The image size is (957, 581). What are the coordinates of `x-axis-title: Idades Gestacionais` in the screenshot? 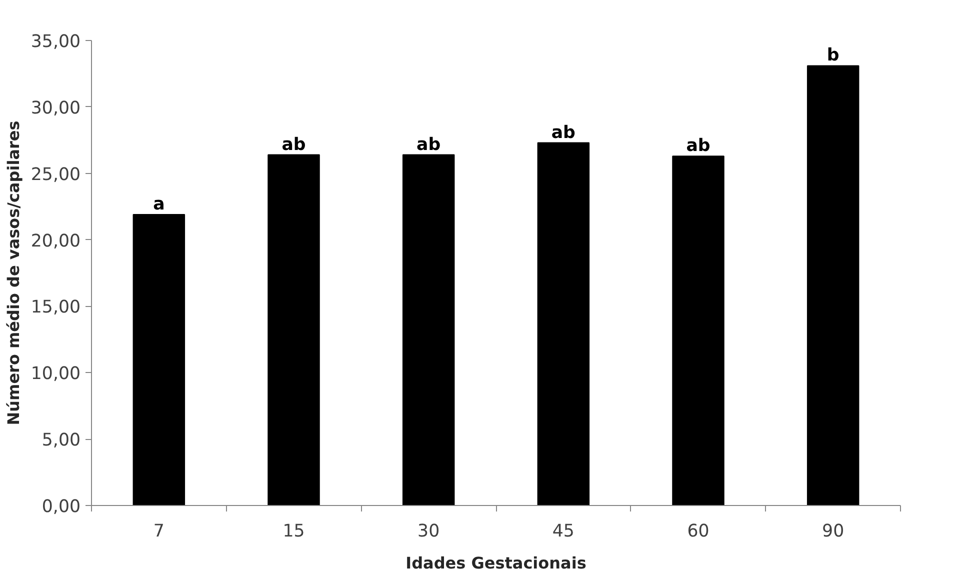 It's located at (496, 563).